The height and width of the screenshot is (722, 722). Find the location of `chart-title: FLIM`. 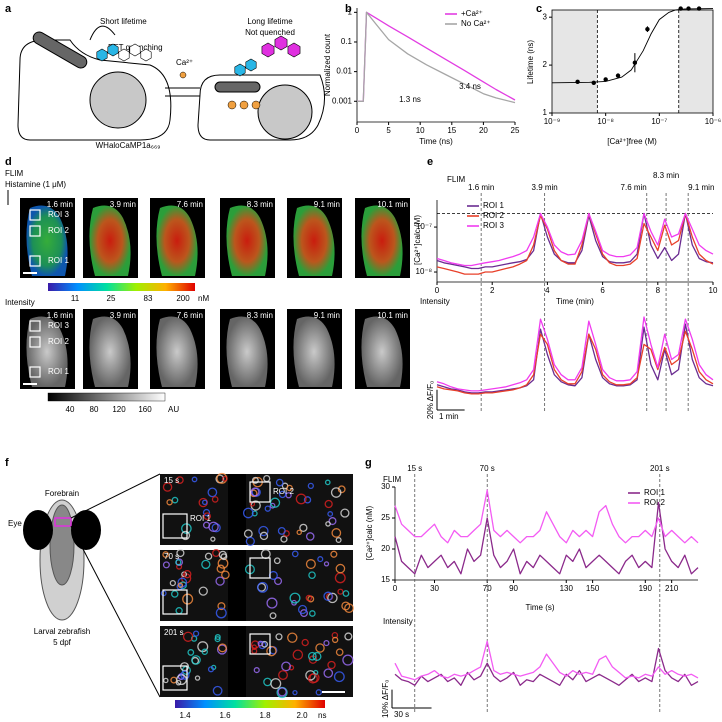

chart-title: FLIM is located at coordinates (456, 179).